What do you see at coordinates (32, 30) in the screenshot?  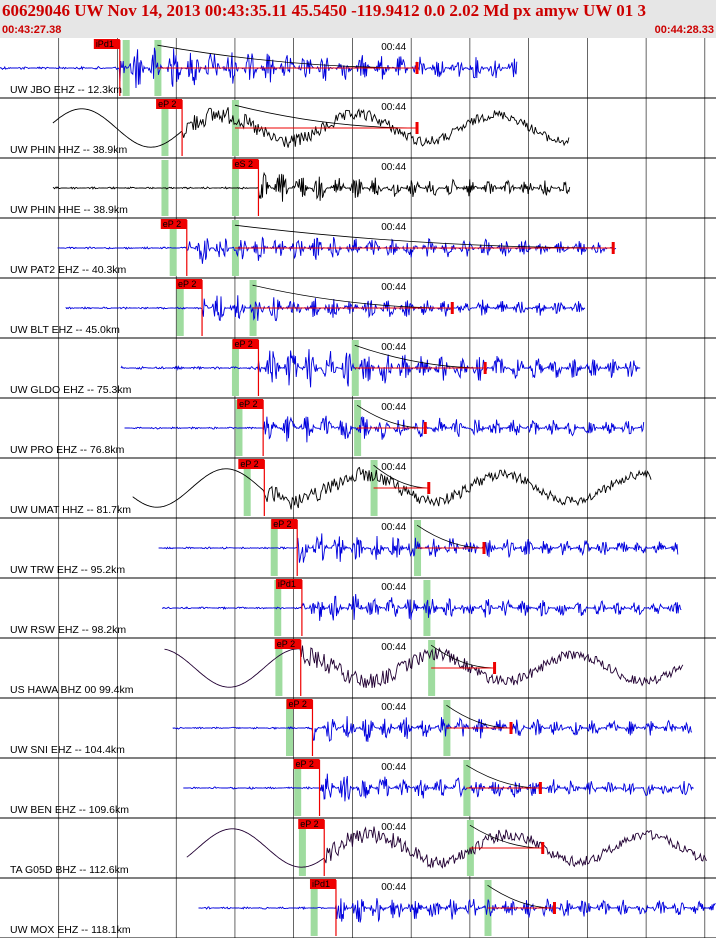 I see `time-start-label: 00:43:27.38` at bounding box center [32, 30].